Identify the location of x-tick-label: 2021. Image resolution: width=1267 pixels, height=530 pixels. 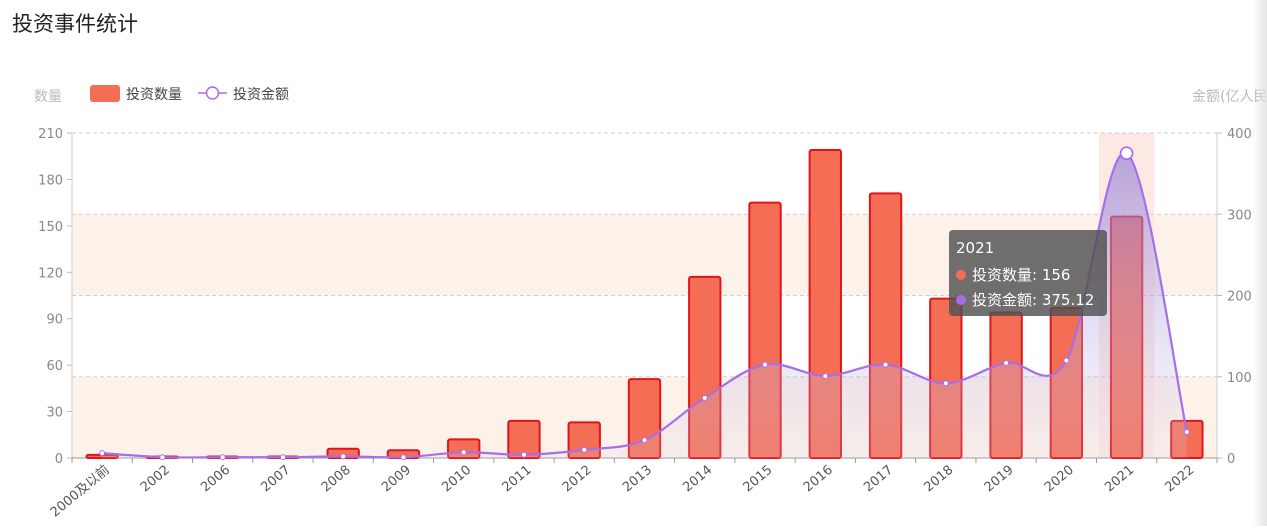
(1119, 479).